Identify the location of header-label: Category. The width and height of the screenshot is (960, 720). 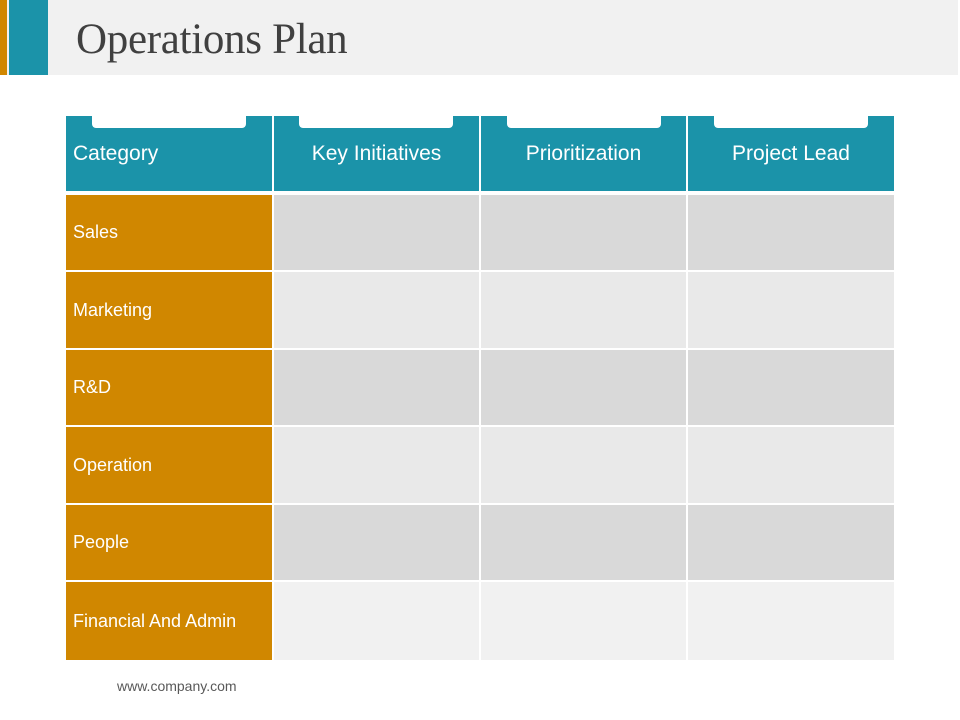
(116, 153).